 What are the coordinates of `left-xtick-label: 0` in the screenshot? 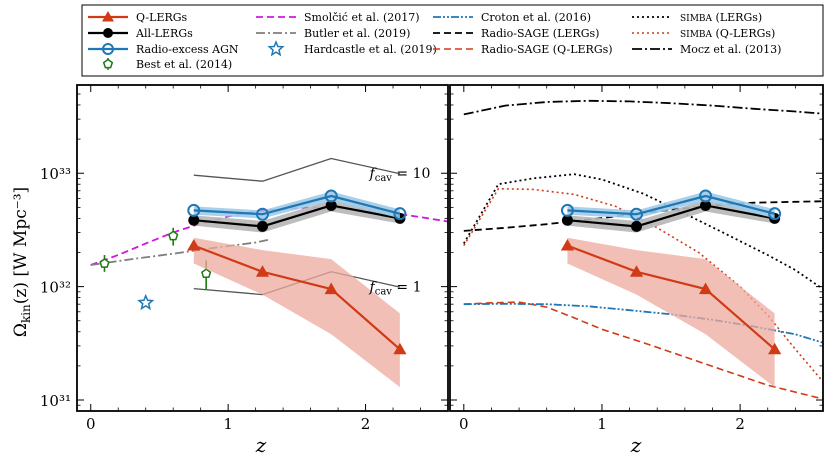 It's located at (91, 424).